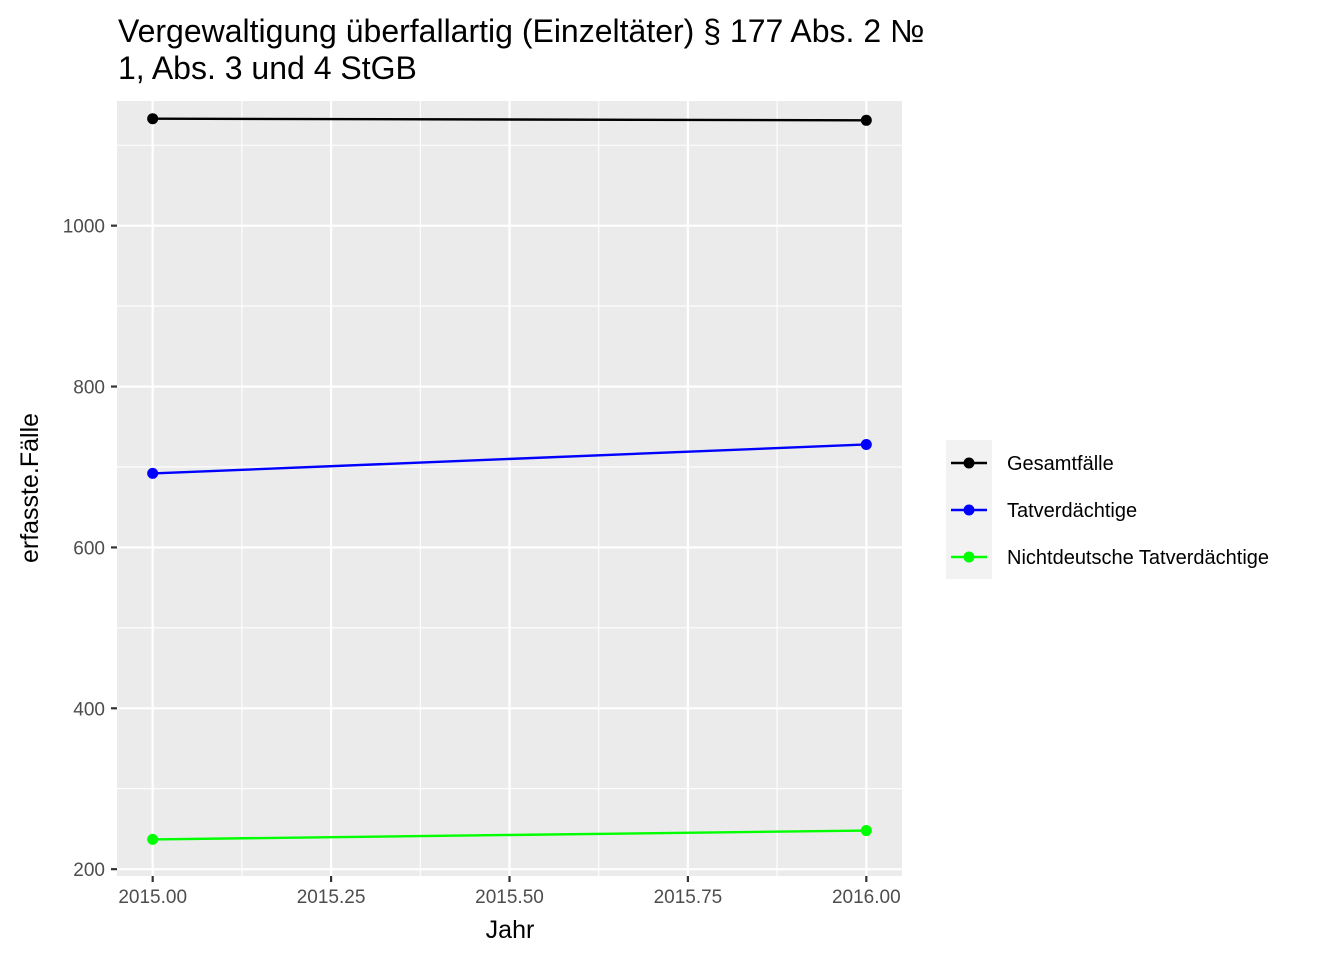 This screenshot has width=1344, height=960. I want to click on y-tick-label: 600, so click(89, 548).